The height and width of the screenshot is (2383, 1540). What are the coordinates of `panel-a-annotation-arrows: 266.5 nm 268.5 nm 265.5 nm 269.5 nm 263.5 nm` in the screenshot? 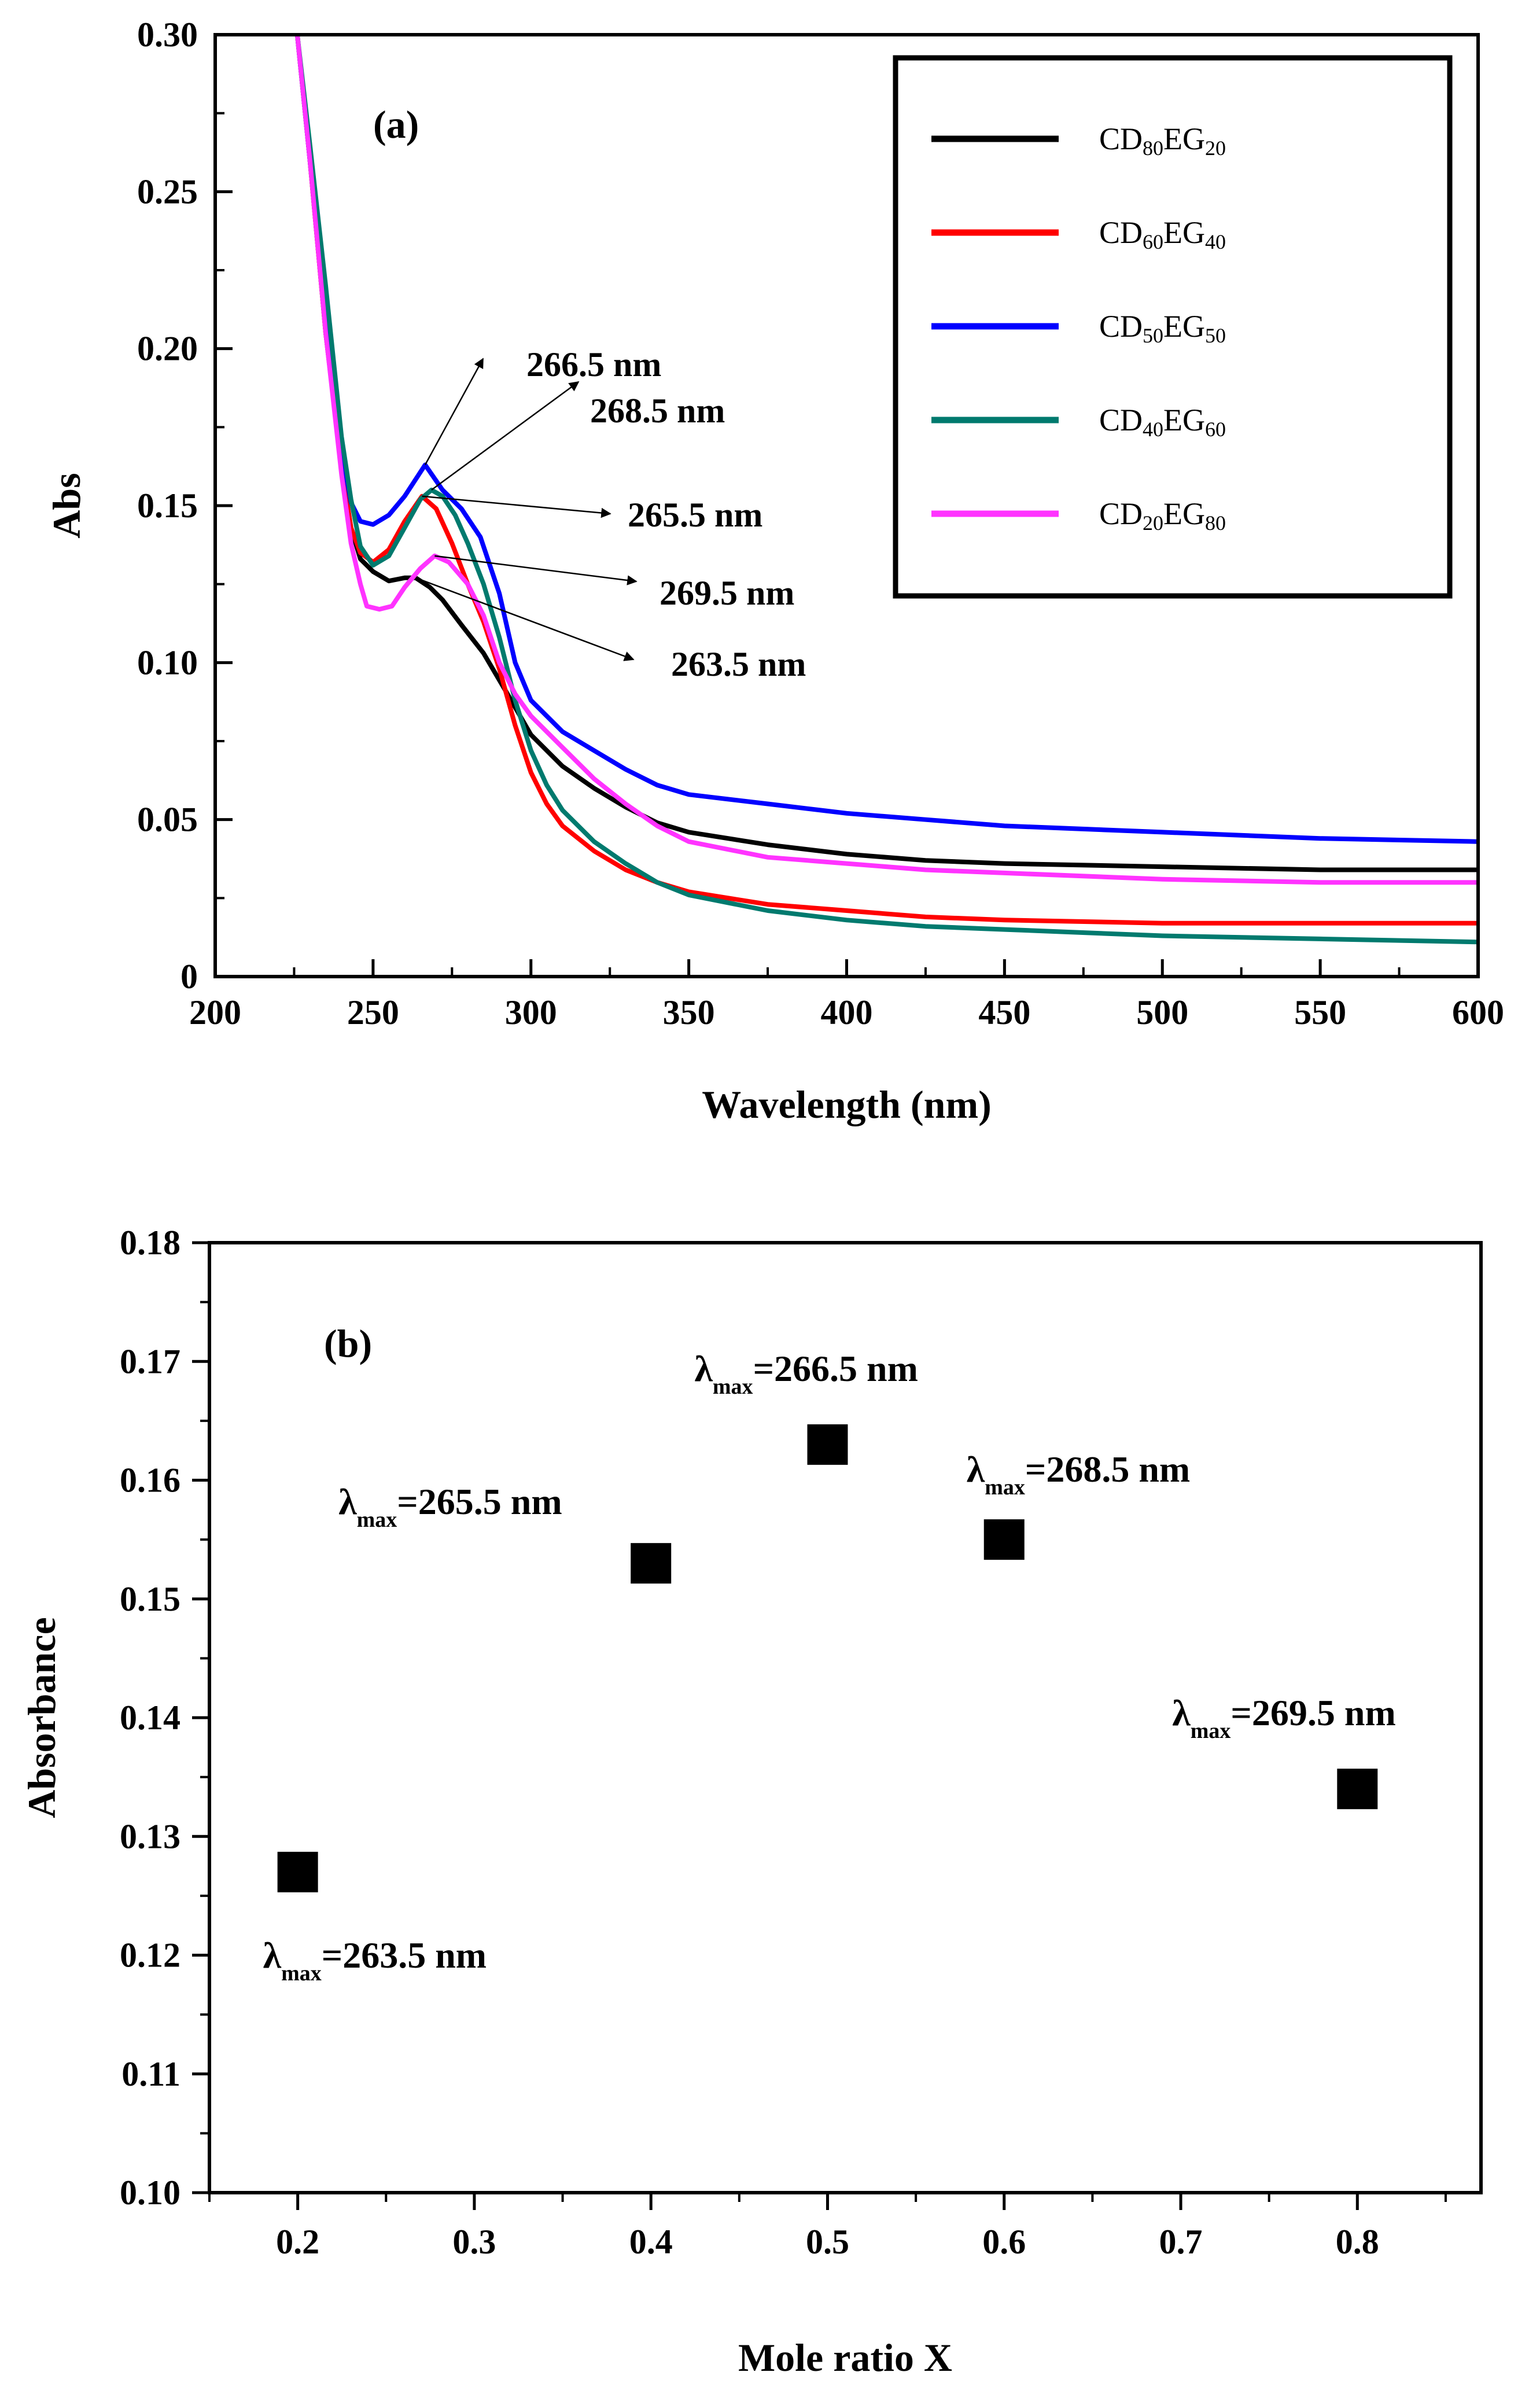 It's located at (610, 514).